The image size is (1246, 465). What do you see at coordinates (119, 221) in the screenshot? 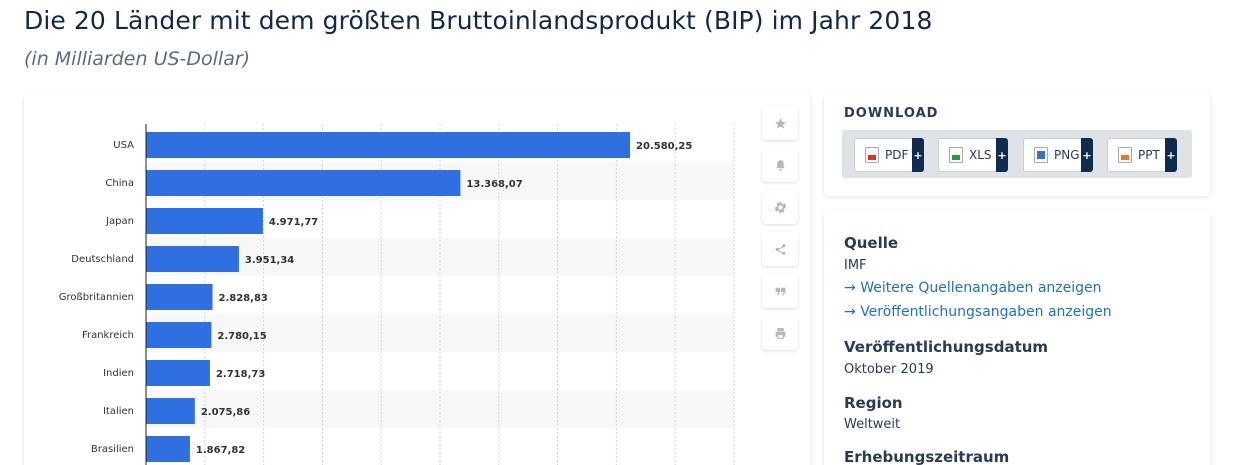
I see `category-label-2: Japan` at bounding box center [119, 221].